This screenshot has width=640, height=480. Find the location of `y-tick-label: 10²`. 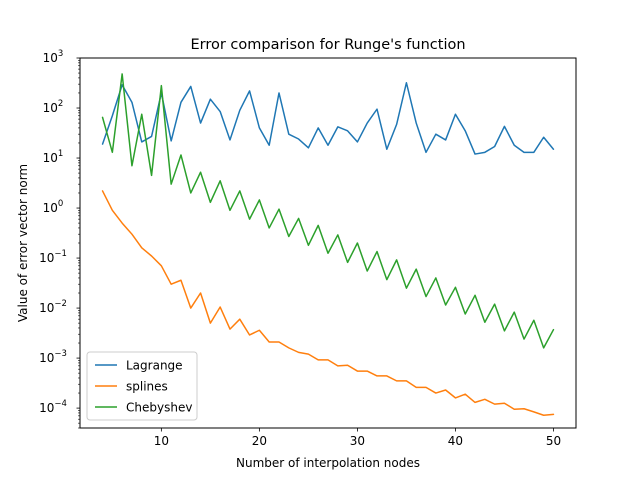

y-tick-label: 10² is located at coordinates (53, 107).